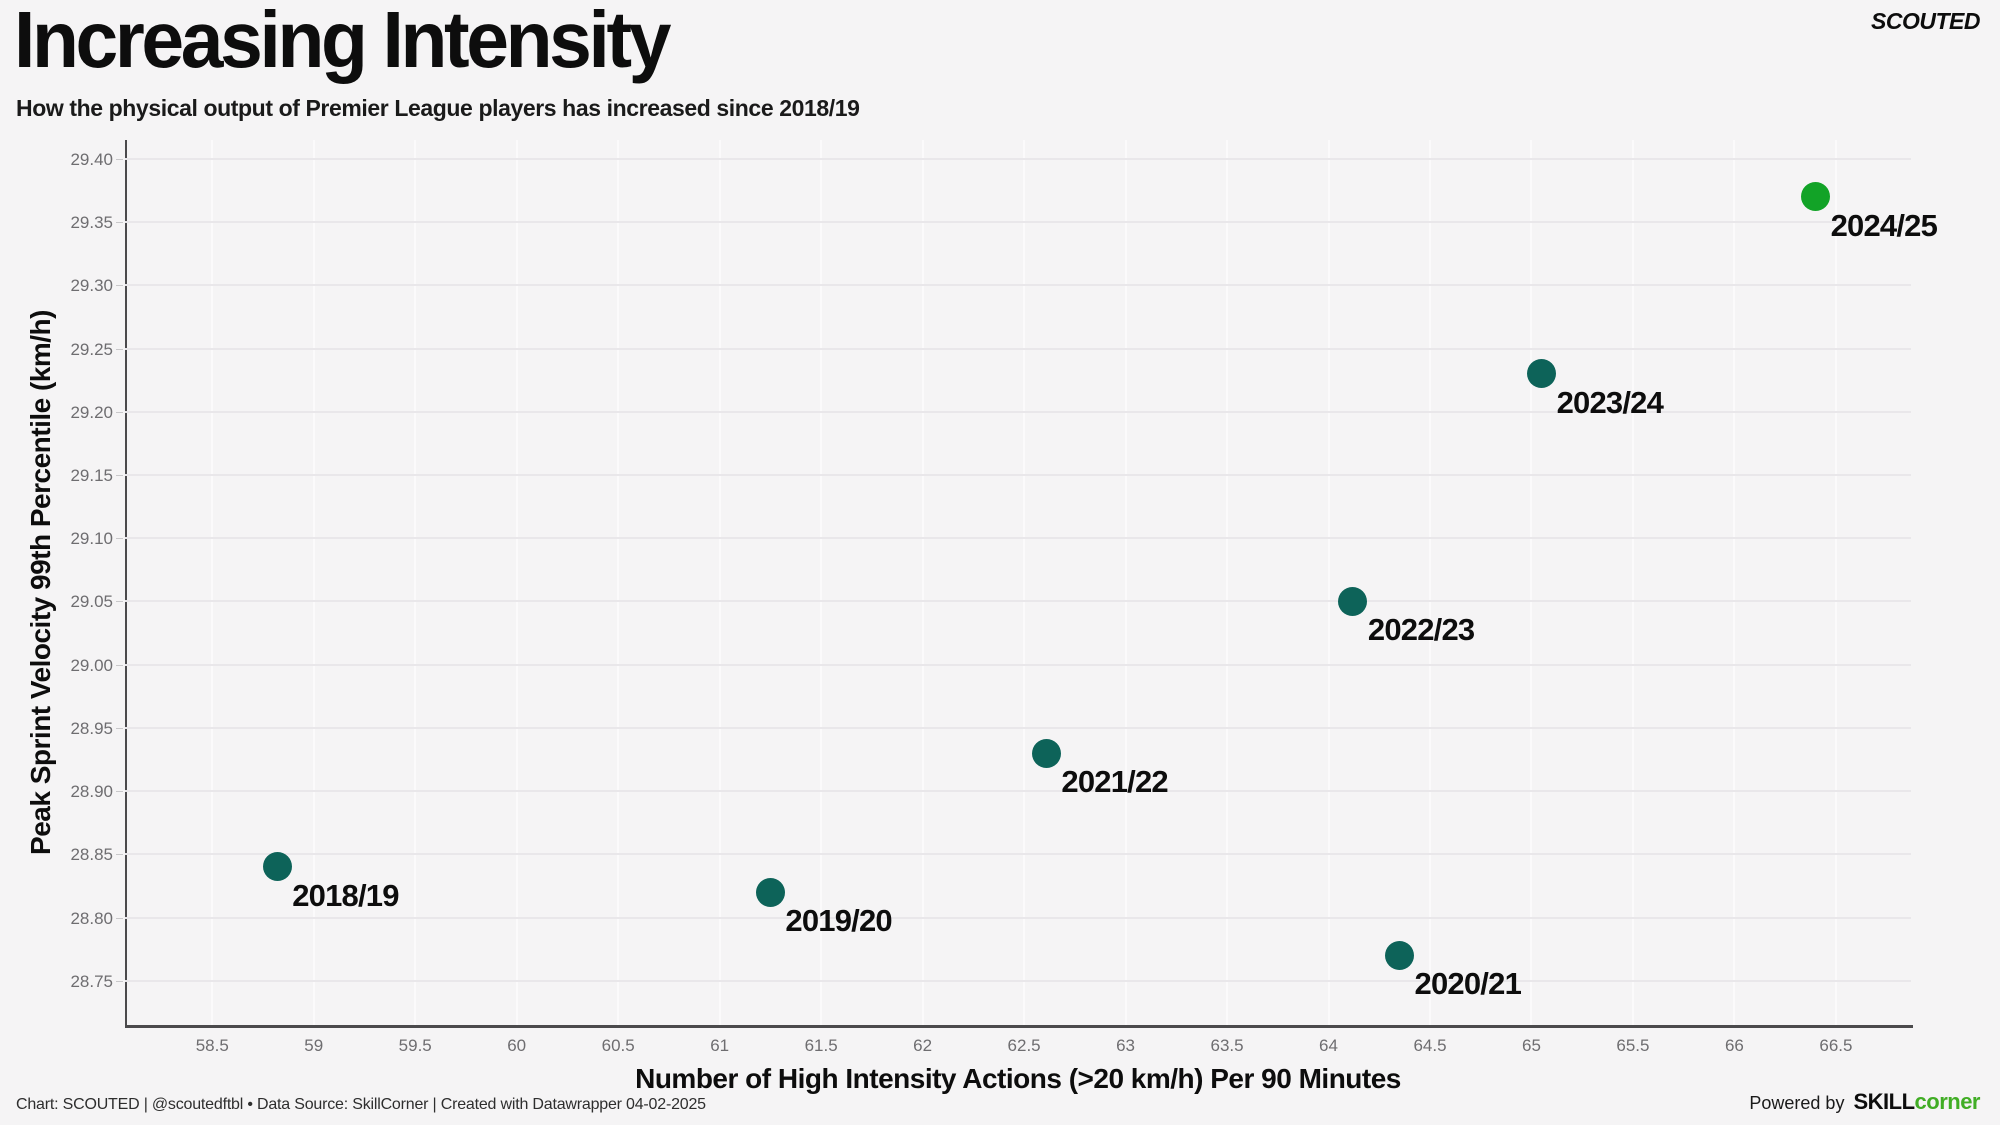  Describe the element at coordinates (91, 981) in the screenshot. I see `y-tick-label: 28.75` at that location.